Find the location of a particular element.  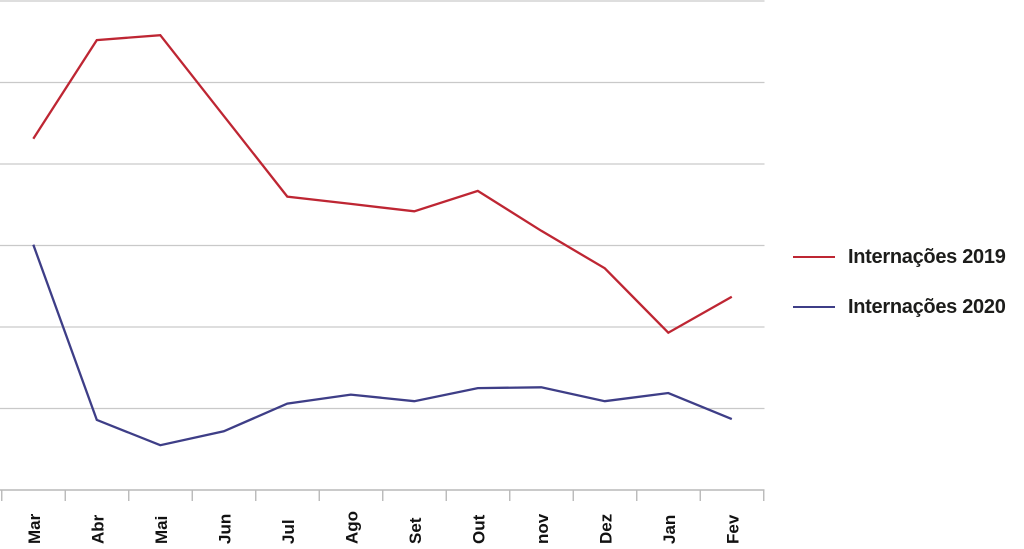

x-axis-label-jul: Jul is located at coordinates (288, 531).